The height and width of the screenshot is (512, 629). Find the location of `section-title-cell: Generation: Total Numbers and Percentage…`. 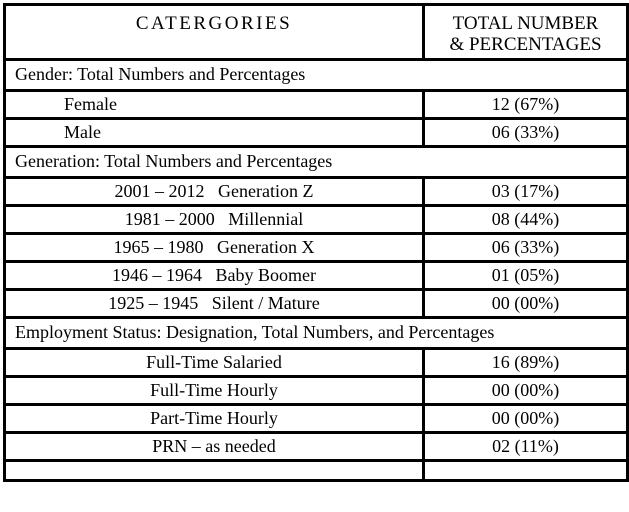

section-title-cell: Generation: Total Numbers and Percentage… is located at coordinates (316, 162).